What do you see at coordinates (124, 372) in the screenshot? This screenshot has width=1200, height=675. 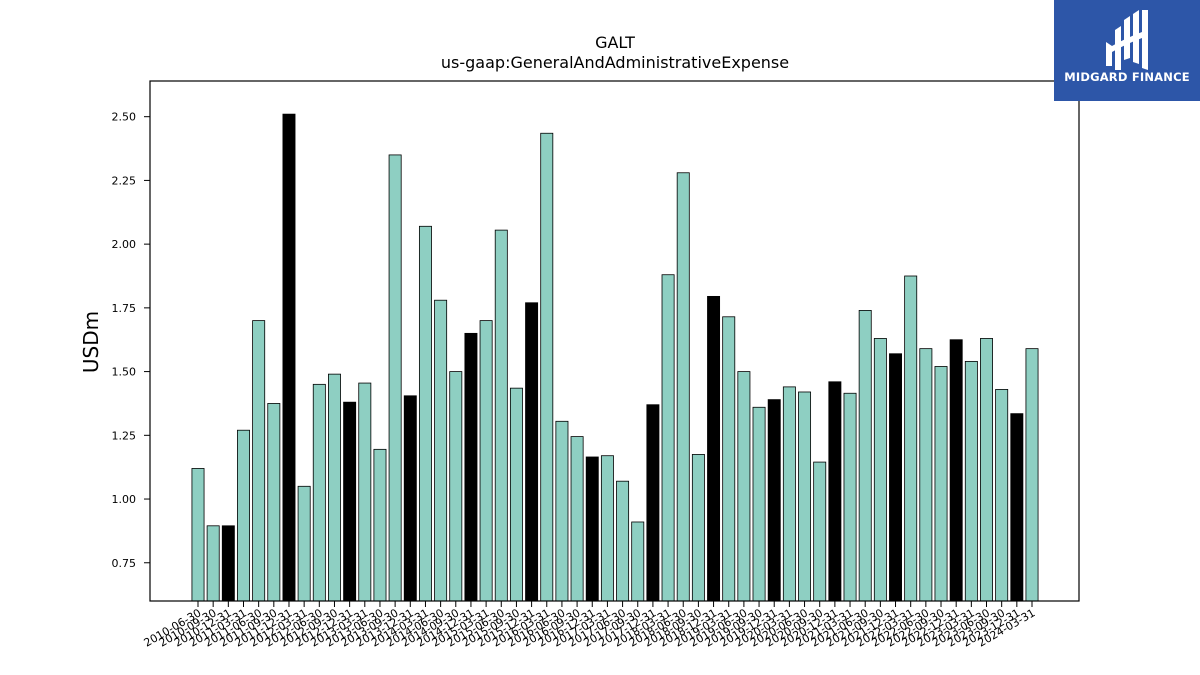 I see `y-tick-label: 1.50` at bounding box center [124, 372].